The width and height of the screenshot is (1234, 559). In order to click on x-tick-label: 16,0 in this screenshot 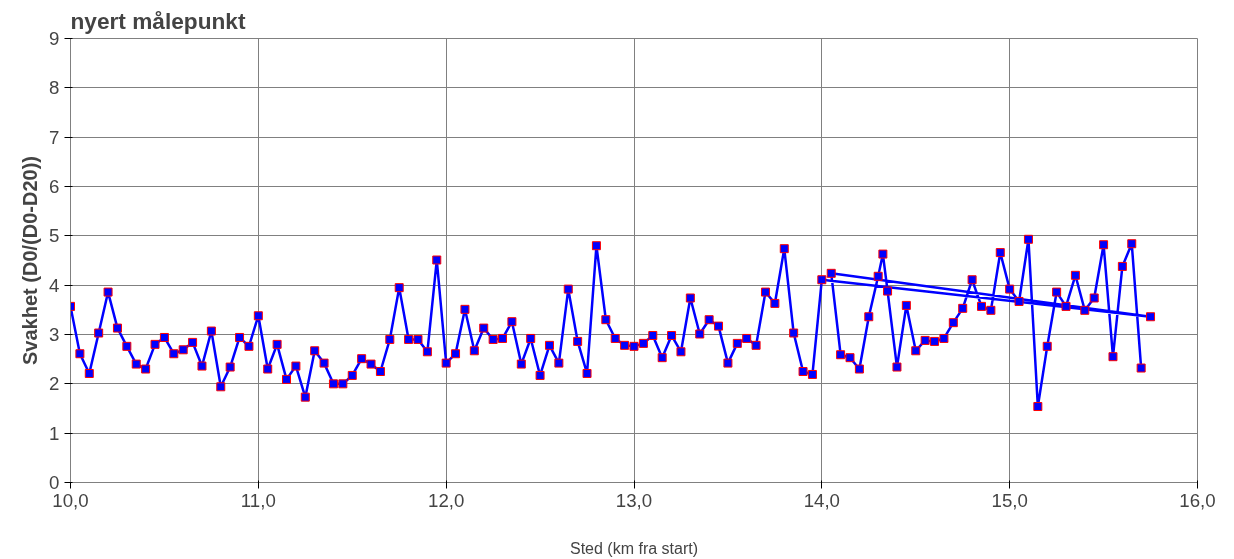, I will do `click(1197, 500)`.